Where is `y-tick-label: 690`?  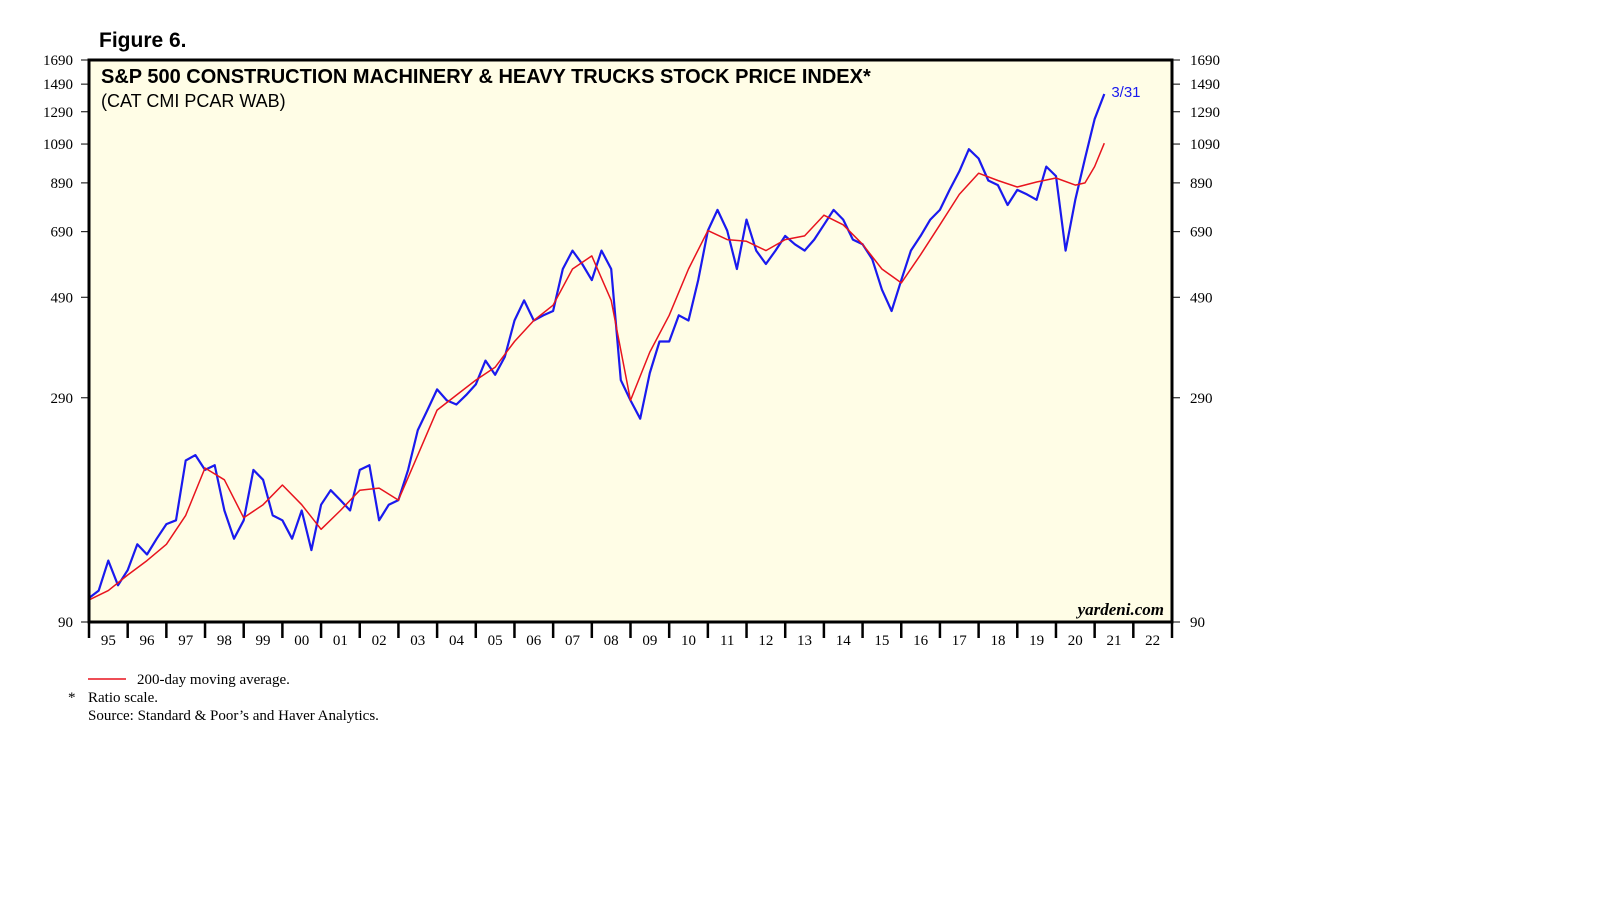 y-tick-label: 690 is located at coordinates (62, 233).